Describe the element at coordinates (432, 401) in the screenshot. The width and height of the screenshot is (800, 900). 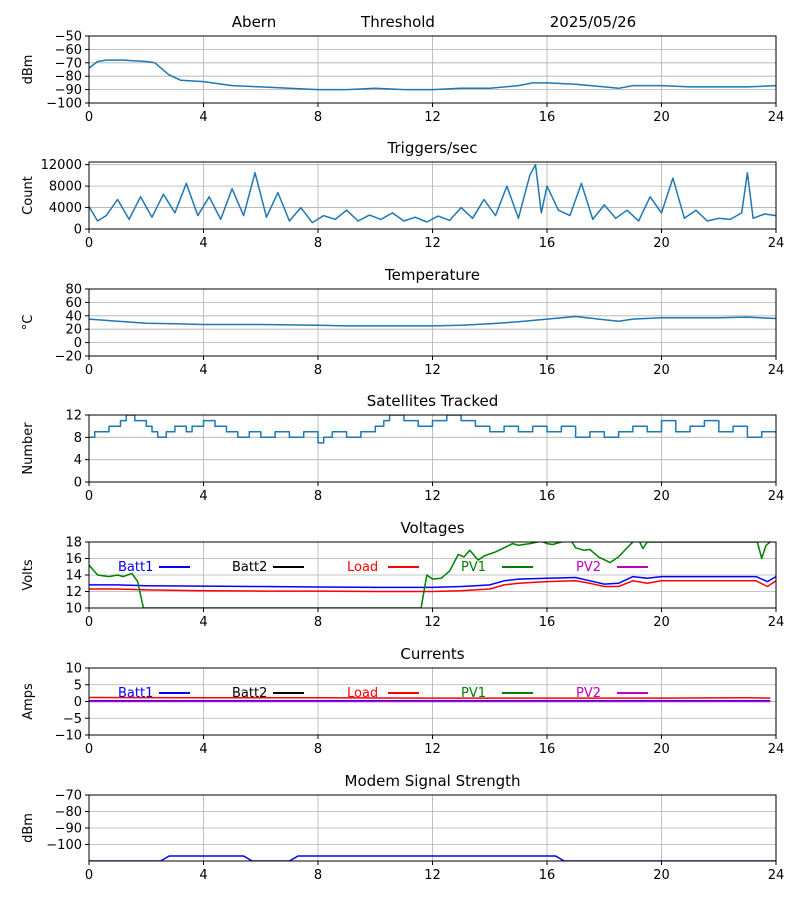
I see `panel-title: Satellites Tracked` at that location.